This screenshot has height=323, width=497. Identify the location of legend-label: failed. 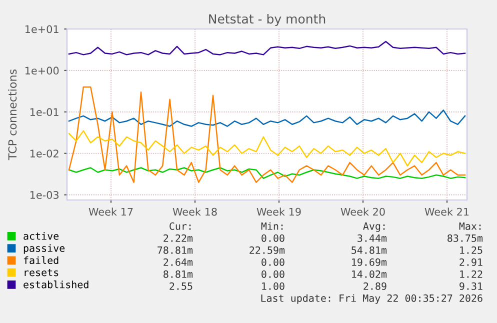
(41, 260).